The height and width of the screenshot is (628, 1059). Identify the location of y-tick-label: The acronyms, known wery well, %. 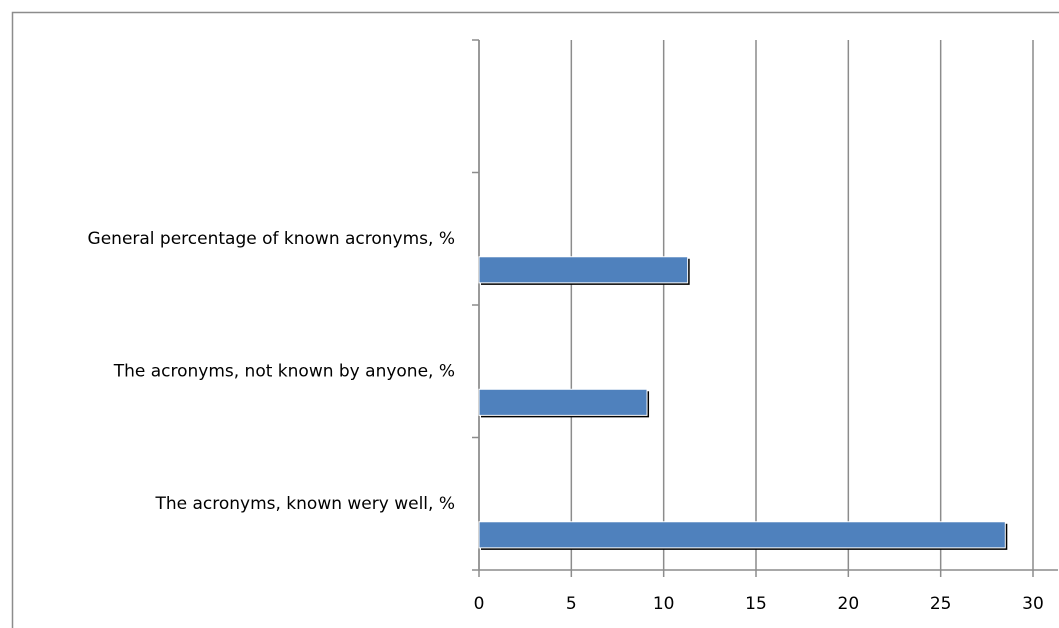
(304, 504).